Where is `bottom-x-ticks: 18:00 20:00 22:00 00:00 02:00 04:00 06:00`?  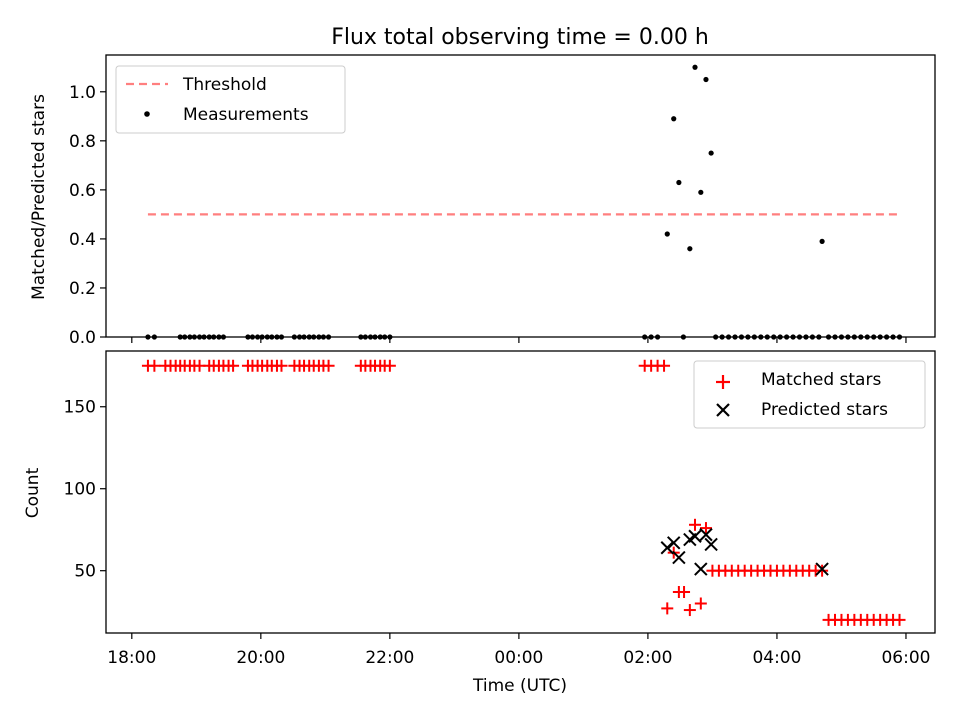
bottom-x-ticks: 18:00 20:00 22:00 00:00 02:00 04:00 06:00 is located at coordinates (518, 650).